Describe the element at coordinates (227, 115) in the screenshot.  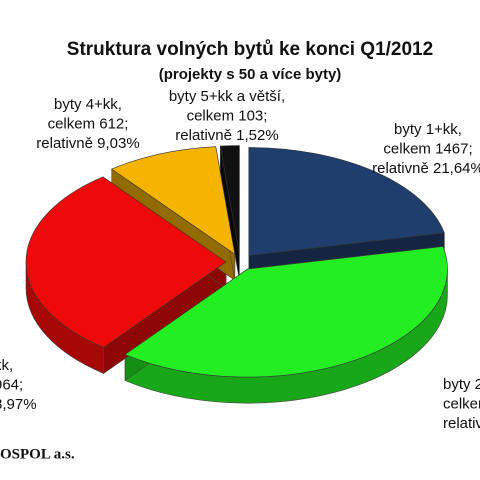
I see `data-label: celkem 103;` at that location.